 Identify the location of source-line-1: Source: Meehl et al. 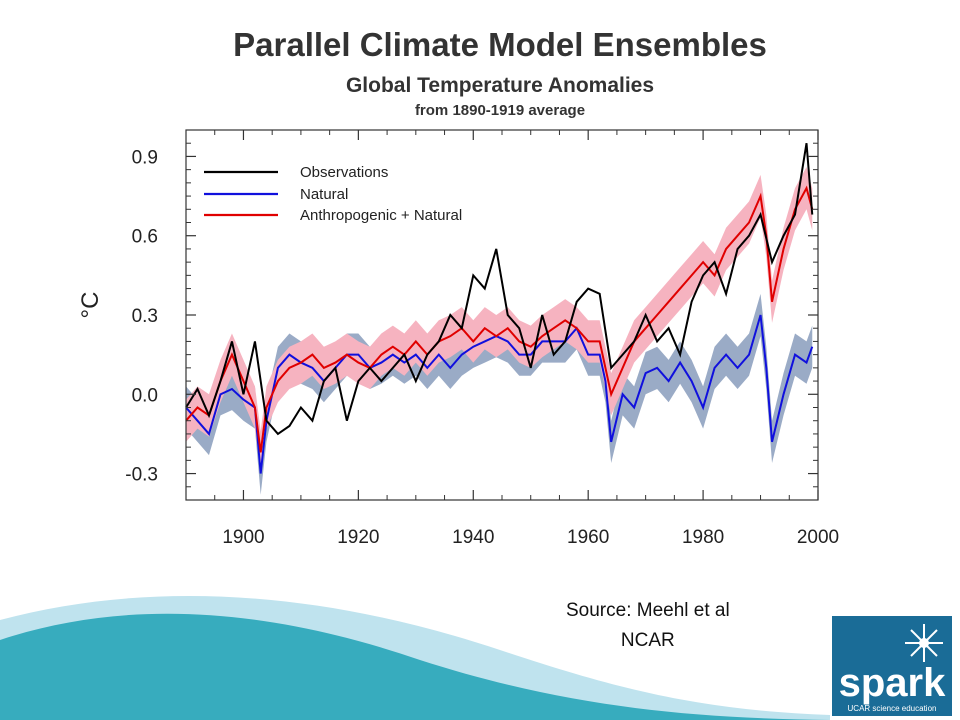
(648, 610).